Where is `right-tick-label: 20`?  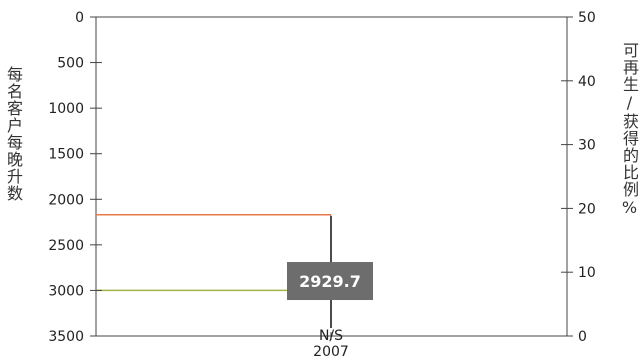 right-tick-label: 20 is located at coordinates (587, 209).